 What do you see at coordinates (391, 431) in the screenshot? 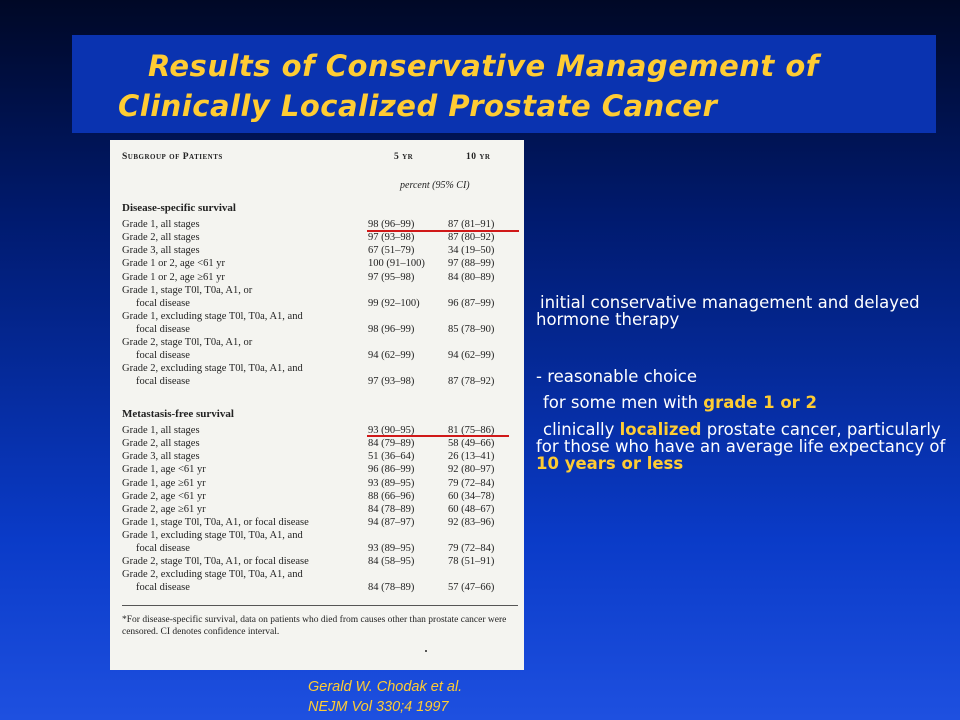
I see `cell-5yr: 93 (90–95)` at bounding box center [391, 431].